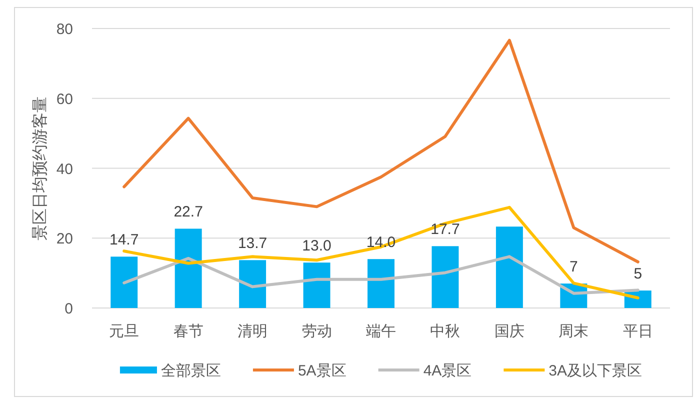 The image size is (700, 405). I want to click on line-series, so click(381, 275).